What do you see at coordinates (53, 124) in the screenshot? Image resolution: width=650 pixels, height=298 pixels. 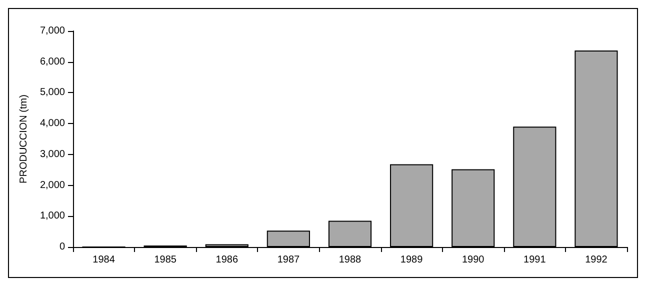 I see `y-tick-label: 4,000` at bounding box center [53, 124].